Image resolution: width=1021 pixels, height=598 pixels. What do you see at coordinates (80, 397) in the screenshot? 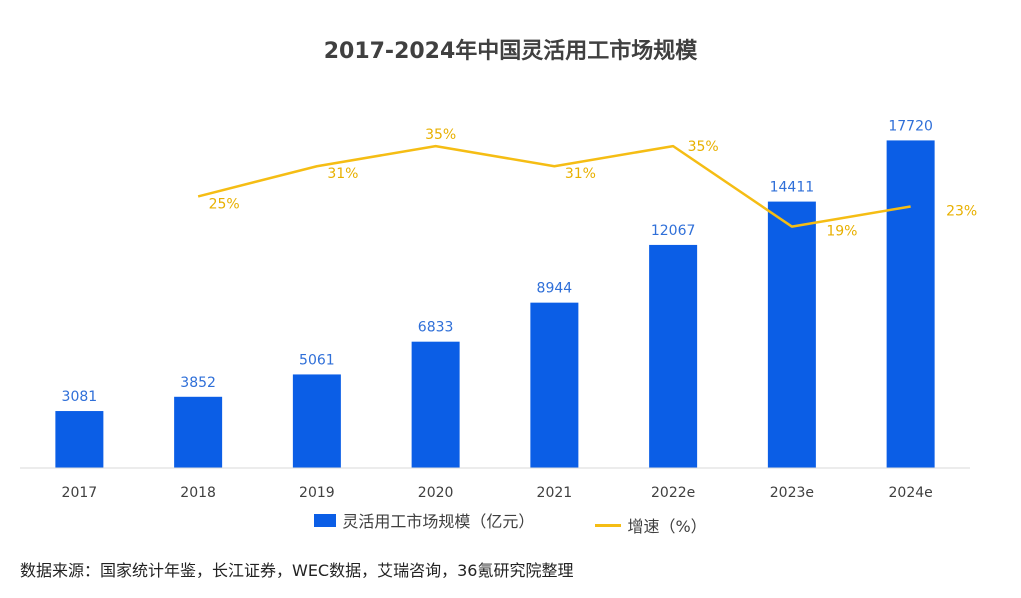
I see `bar-value-label: 3081` at bounding box center [80, 397].